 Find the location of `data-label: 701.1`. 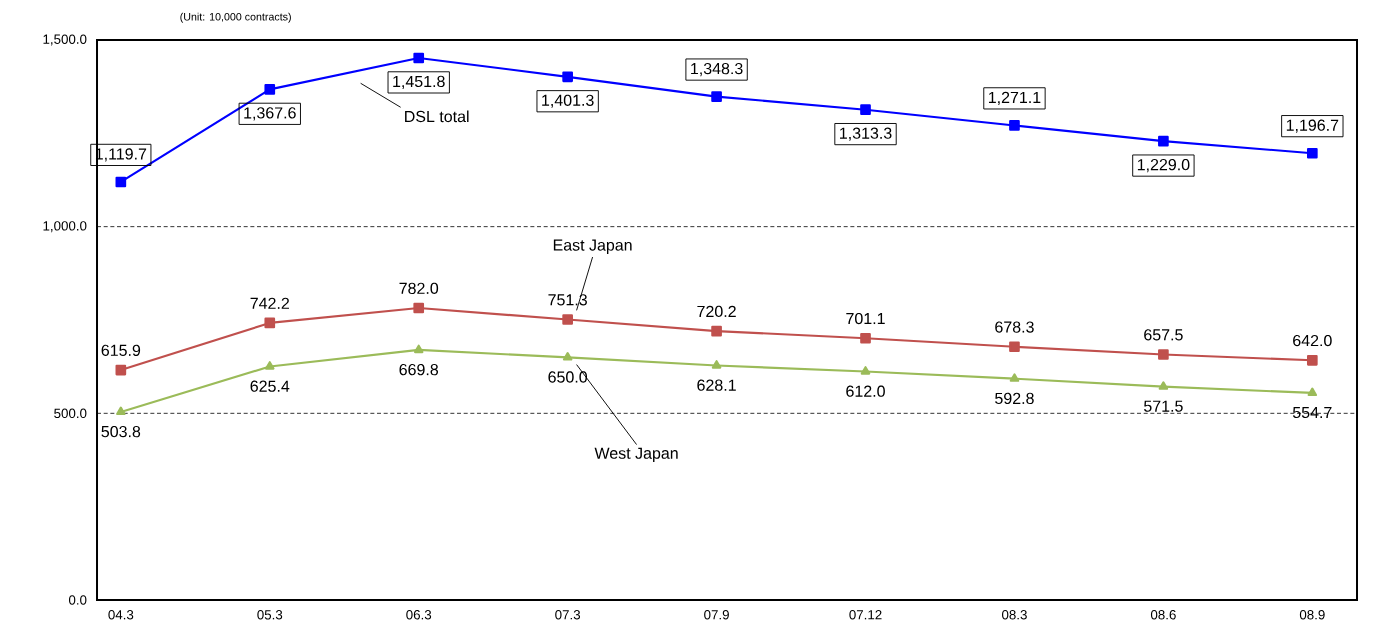

data-label: 701.1 is located at coordinates (865, 318).